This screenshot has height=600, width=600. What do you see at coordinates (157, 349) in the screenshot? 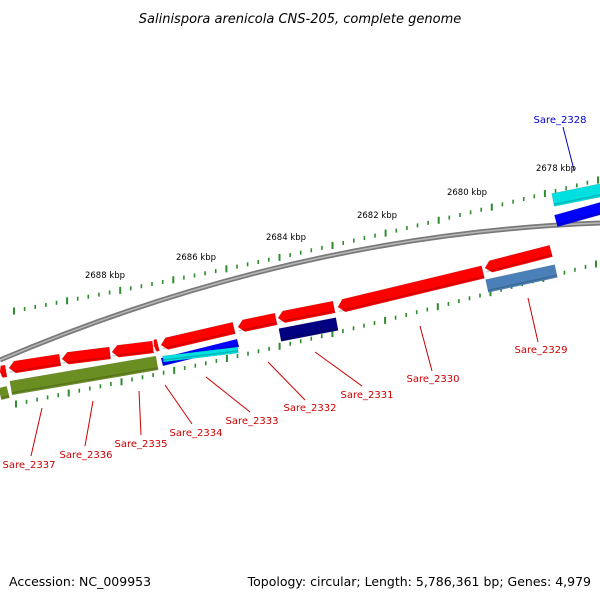
I see `gene-feature-sare-2334a-shade` at bounding box center [157, 349].